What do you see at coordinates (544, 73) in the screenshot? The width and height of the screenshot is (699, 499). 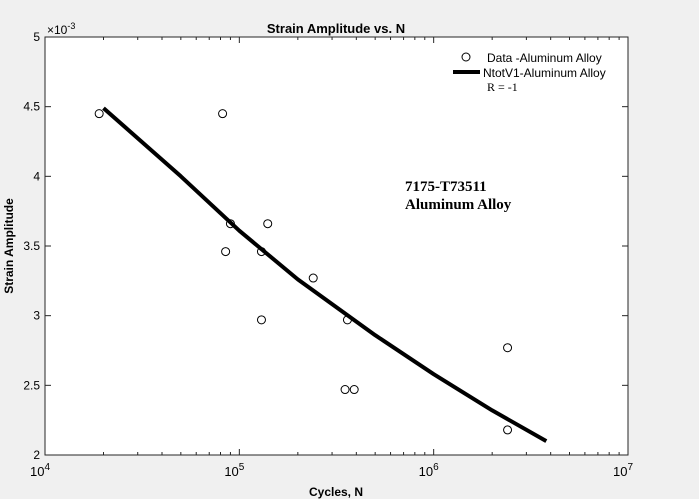 I see `legend-entry-line: NtotV1-Aluminum Alloy` at bounding box center [544, 73].